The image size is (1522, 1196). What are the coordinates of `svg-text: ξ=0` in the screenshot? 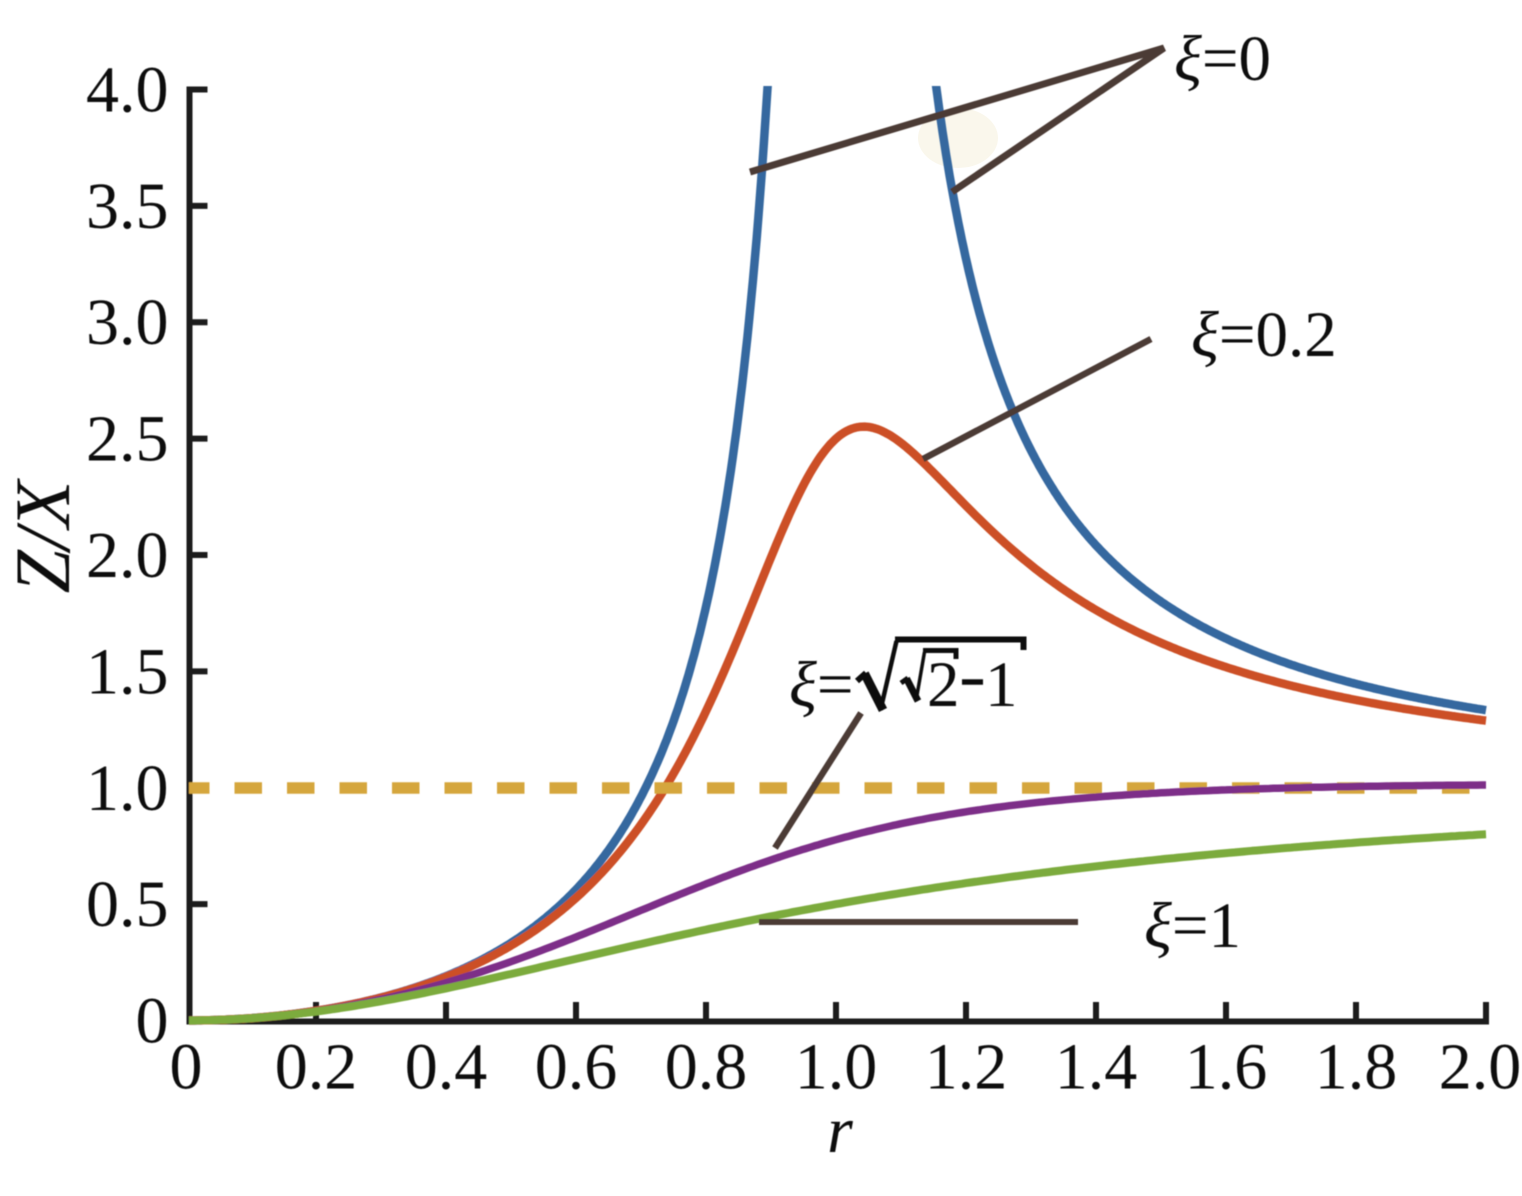 It's located at (1222, 59).